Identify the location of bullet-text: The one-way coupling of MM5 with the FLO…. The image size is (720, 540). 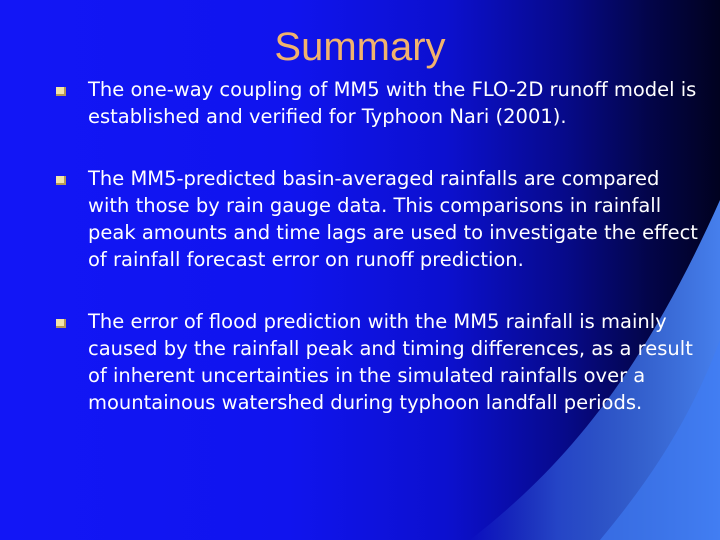
(392, 103).